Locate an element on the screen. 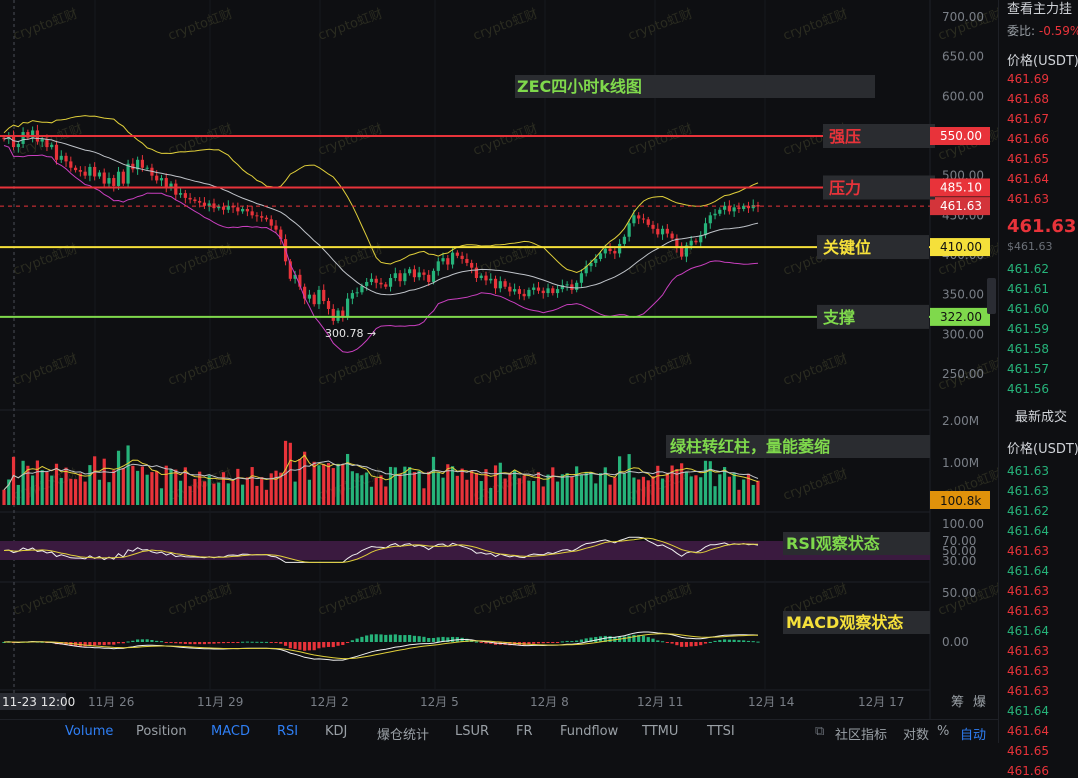  main-orders-link: 查看主力挂 is located at coordinates (1040, 9).